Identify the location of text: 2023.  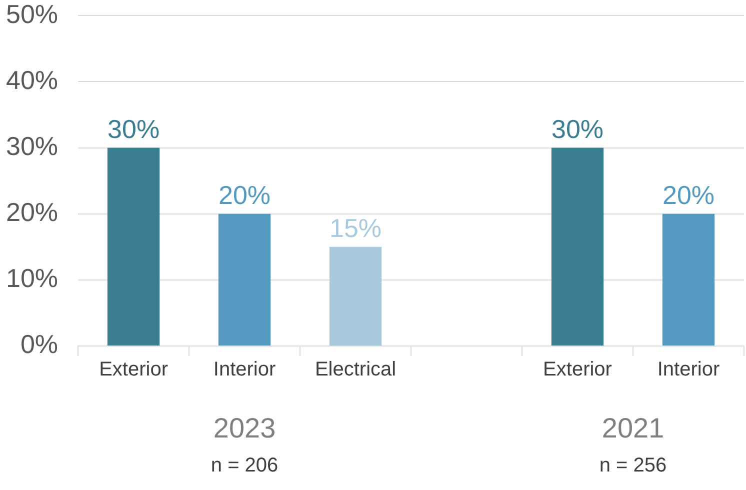
(244, 428).